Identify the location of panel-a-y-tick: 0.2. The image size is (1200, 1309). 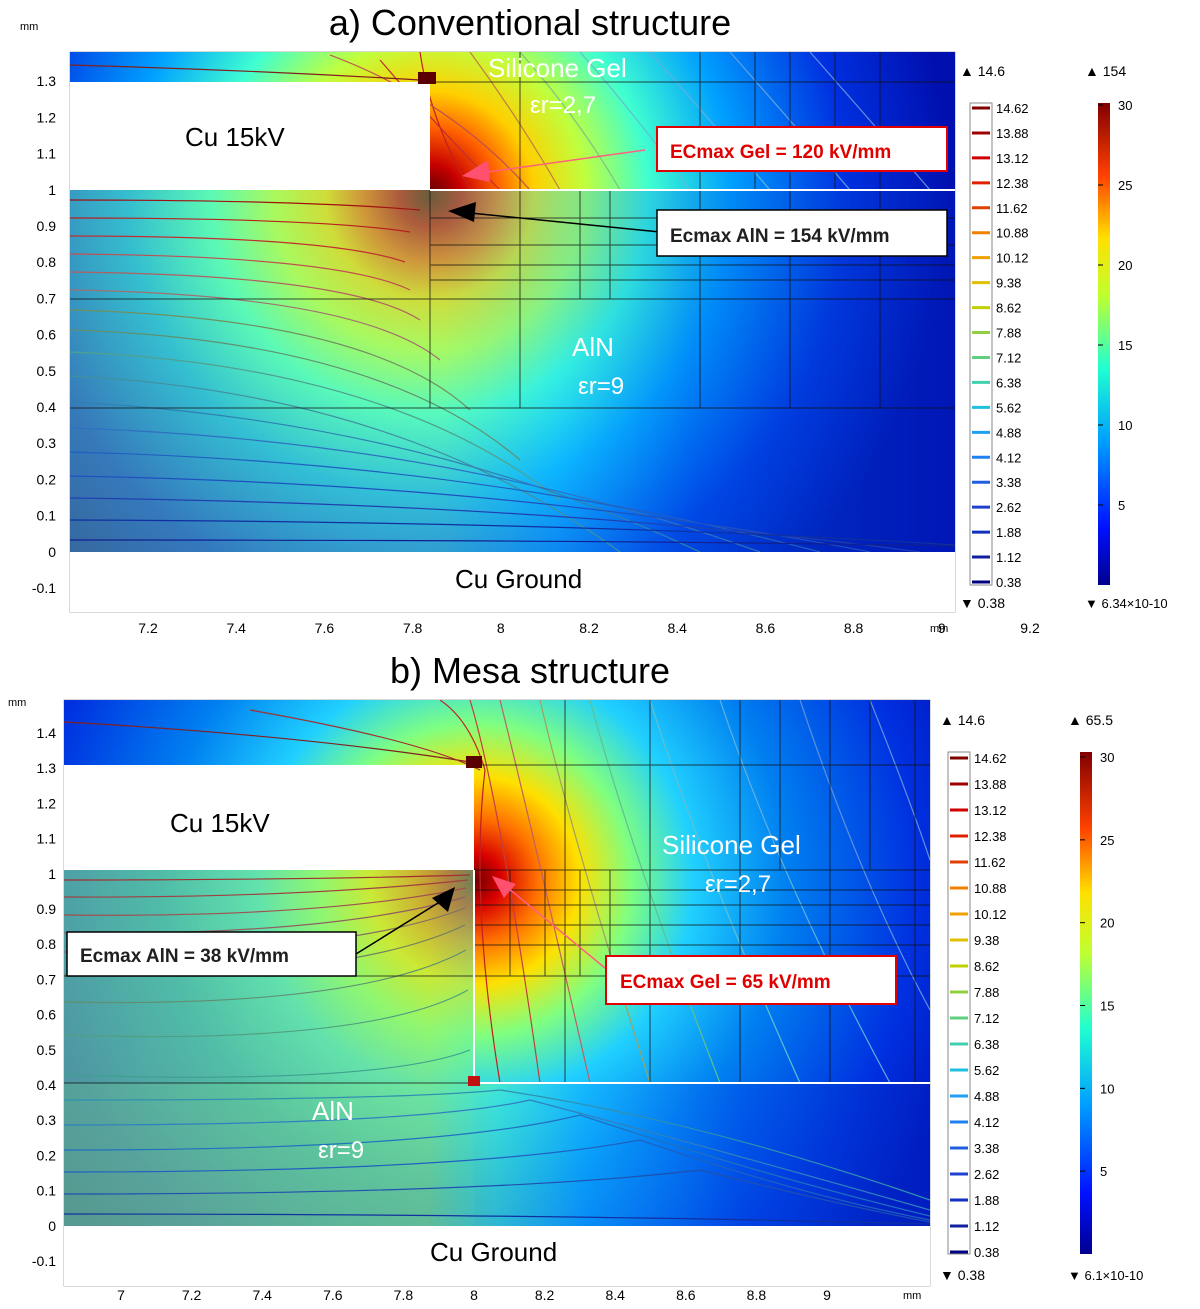
(47, 479).